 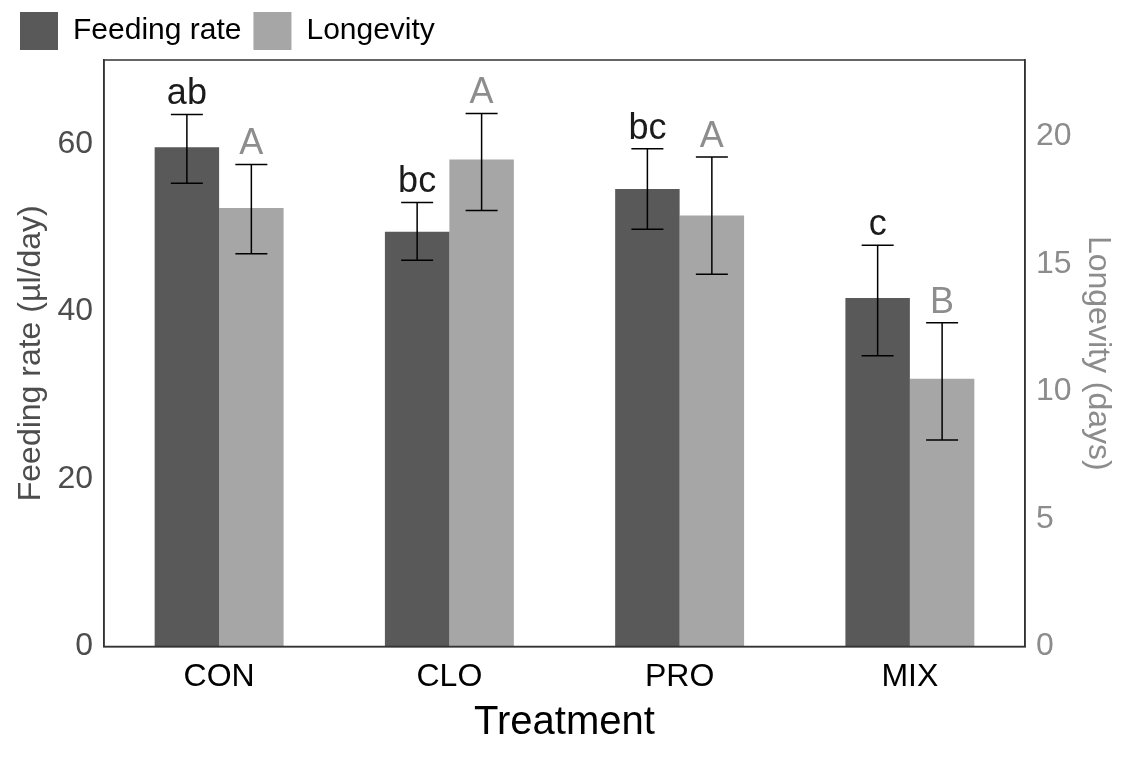 I want to click on legend-label: Feeding rate, so click(x=157, y=29).